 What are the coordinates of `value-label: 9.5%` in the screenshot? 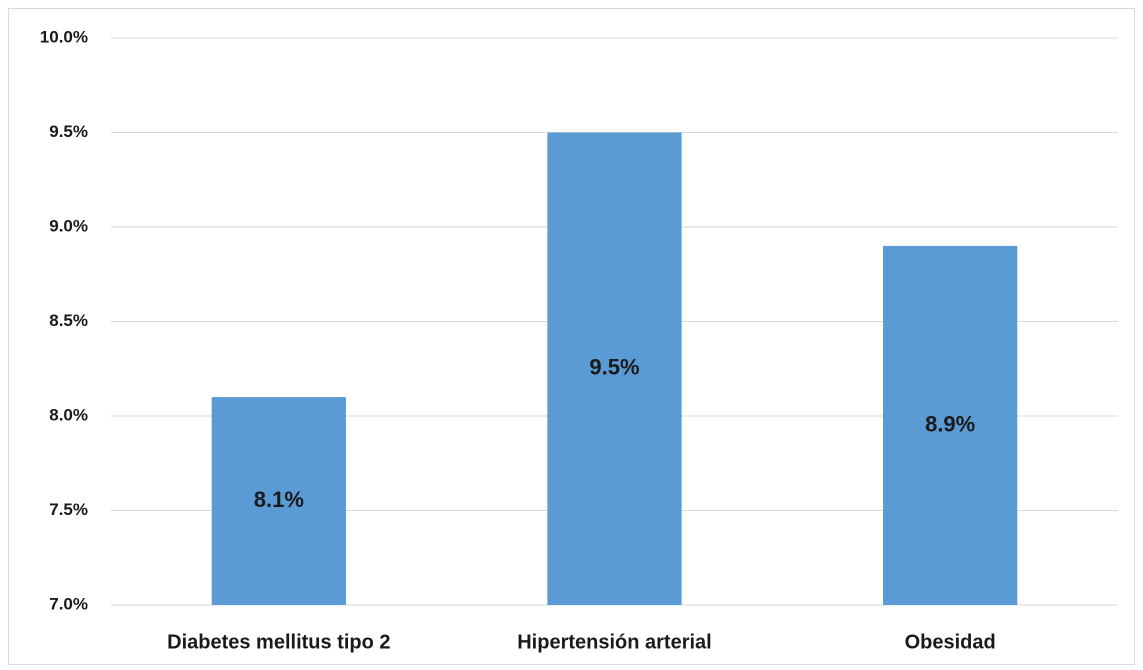 It's located at (614, 367).